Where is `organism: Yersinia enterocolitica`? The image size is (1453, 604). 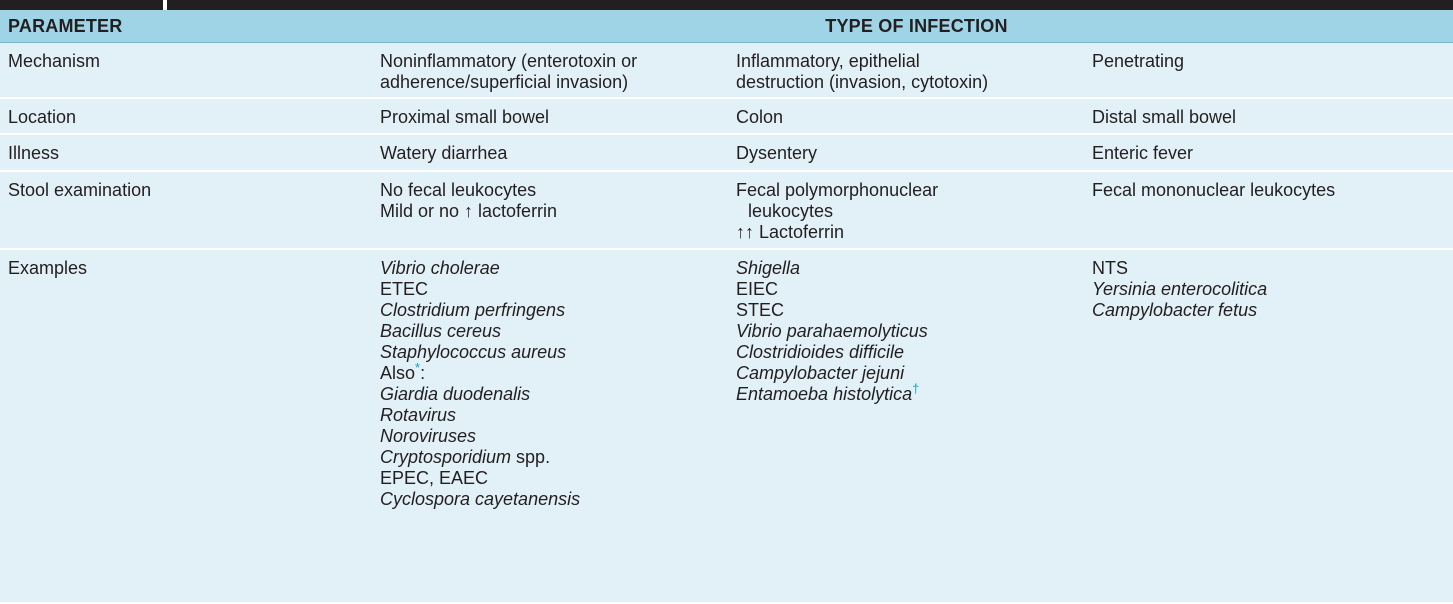 organism: Yersinia enterocolitica is located at coordinates (1180, 289).